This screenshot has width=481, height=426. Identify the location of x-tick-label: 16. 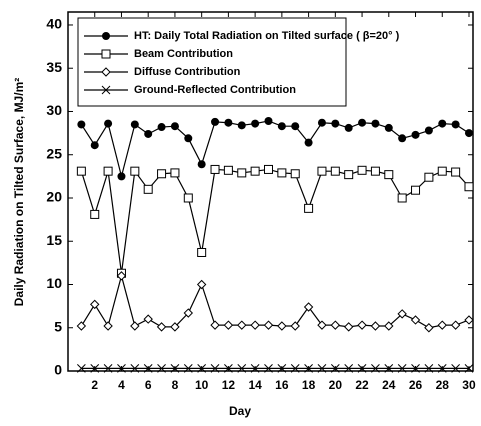
(282, 385).